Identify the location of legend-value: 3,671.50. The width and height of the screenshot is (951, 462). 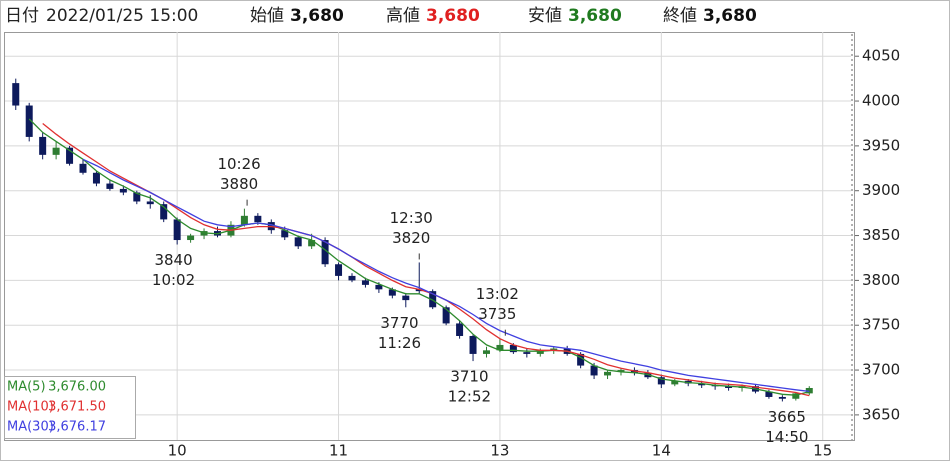
(77, 407).